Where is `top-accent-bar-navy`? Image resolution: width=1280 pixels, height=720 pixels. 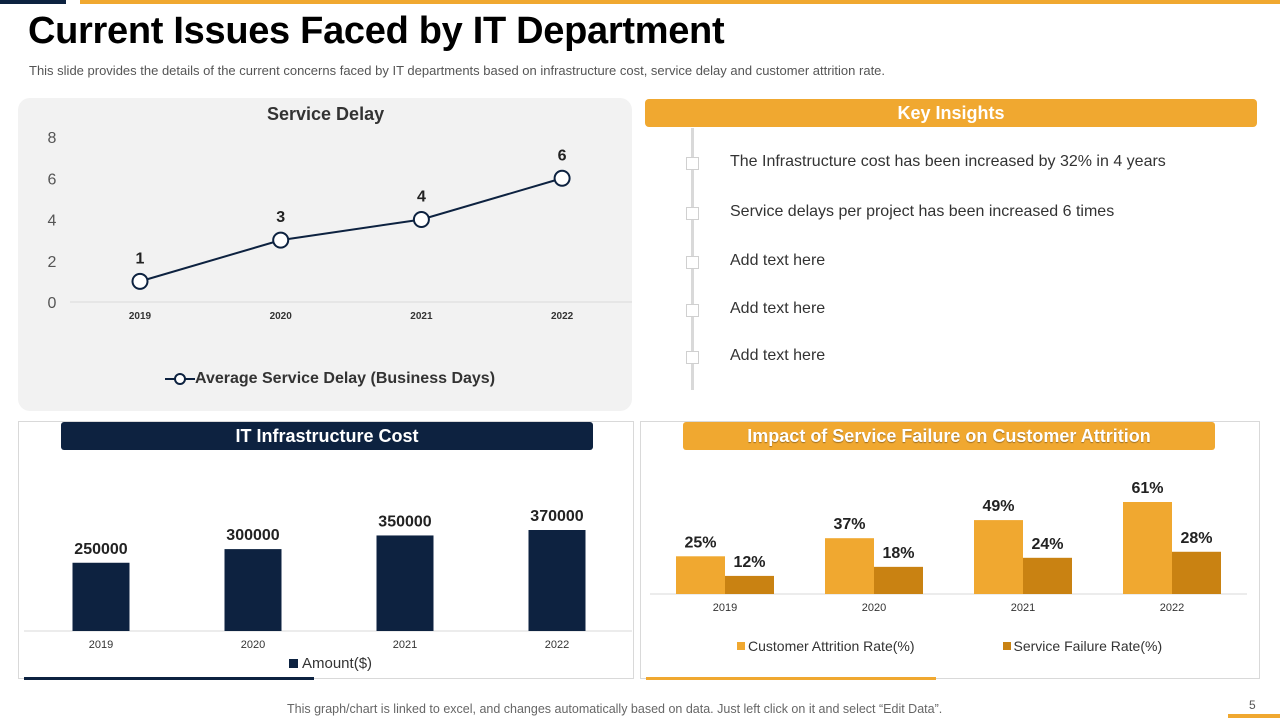 top-accent-bar-navy is located at coordinates (33, 2).